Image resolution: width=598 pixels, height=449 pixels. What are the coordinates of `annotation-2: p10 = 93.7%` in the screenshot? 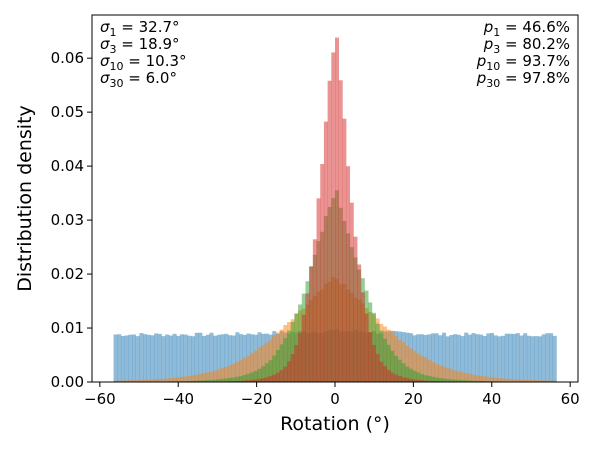 It's located at (523, 62).